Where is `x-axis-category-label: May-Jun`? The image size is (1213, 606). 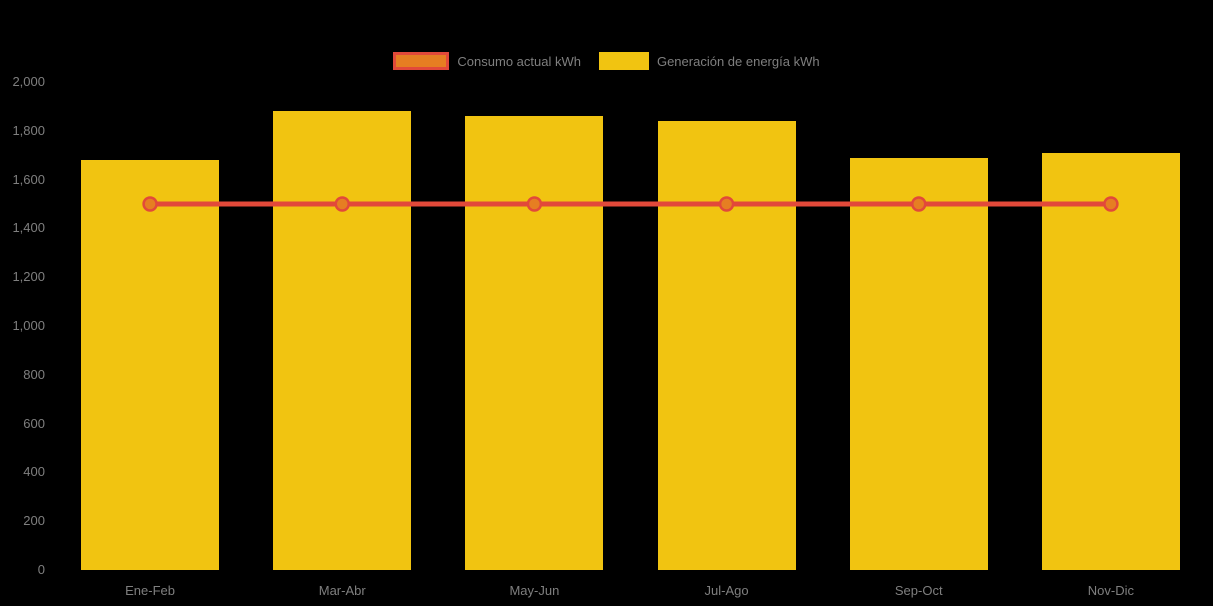
x-axis-category-label: May-Jun is located at coordinates (534, 590).